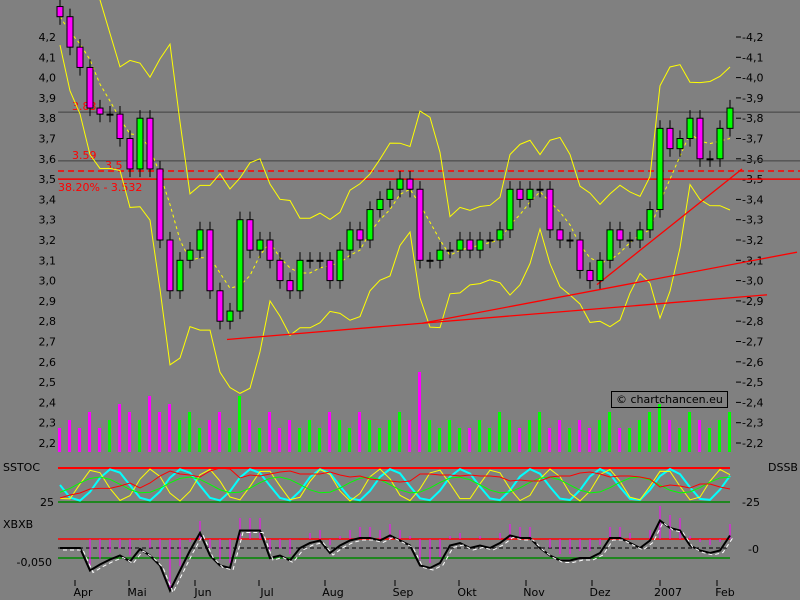 This screenshot has width=800, height=600. Describe the element at coordinates (202, 592) in the screenshot. I see `x-tick-label: Jun` at that location.